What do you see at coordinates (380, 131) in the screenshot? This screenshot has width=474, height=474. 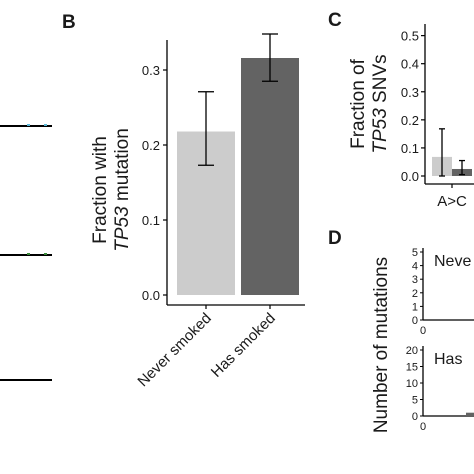 I see `panel-c-y-label-gene: TP53` at bounding box center [380, 131].